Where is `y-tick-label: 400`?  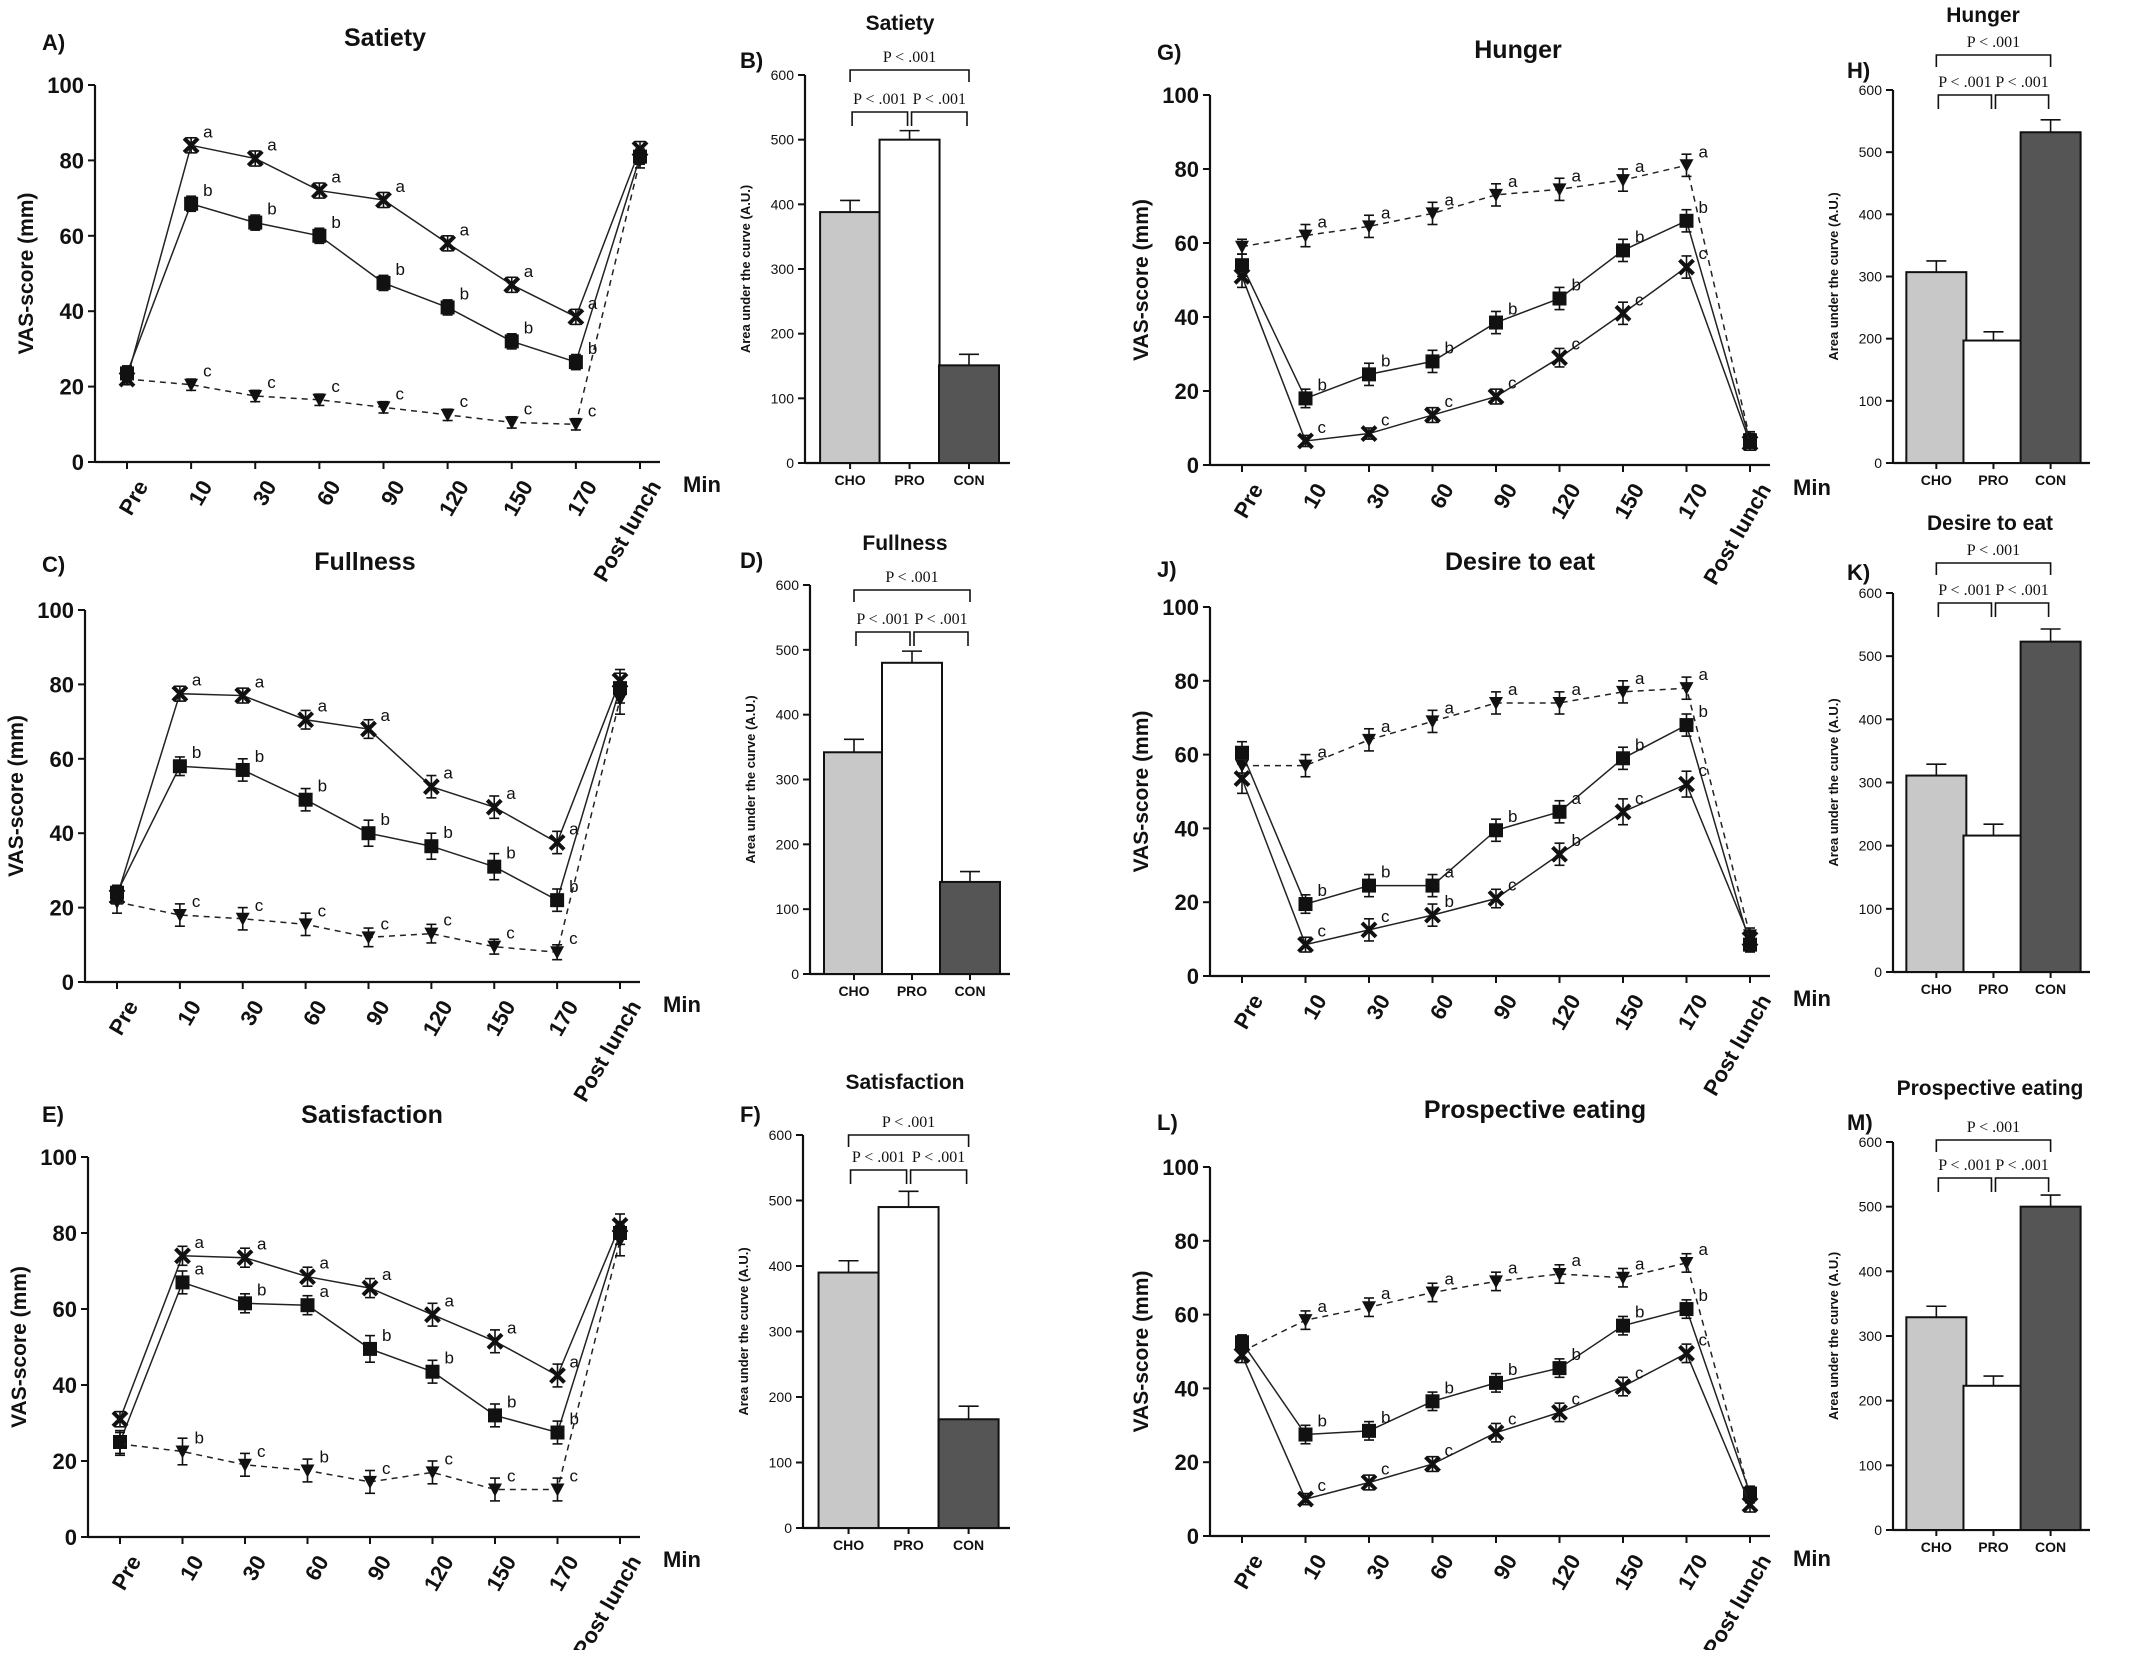
y-tick-label: 400 is located at coordinates (1871, 214).